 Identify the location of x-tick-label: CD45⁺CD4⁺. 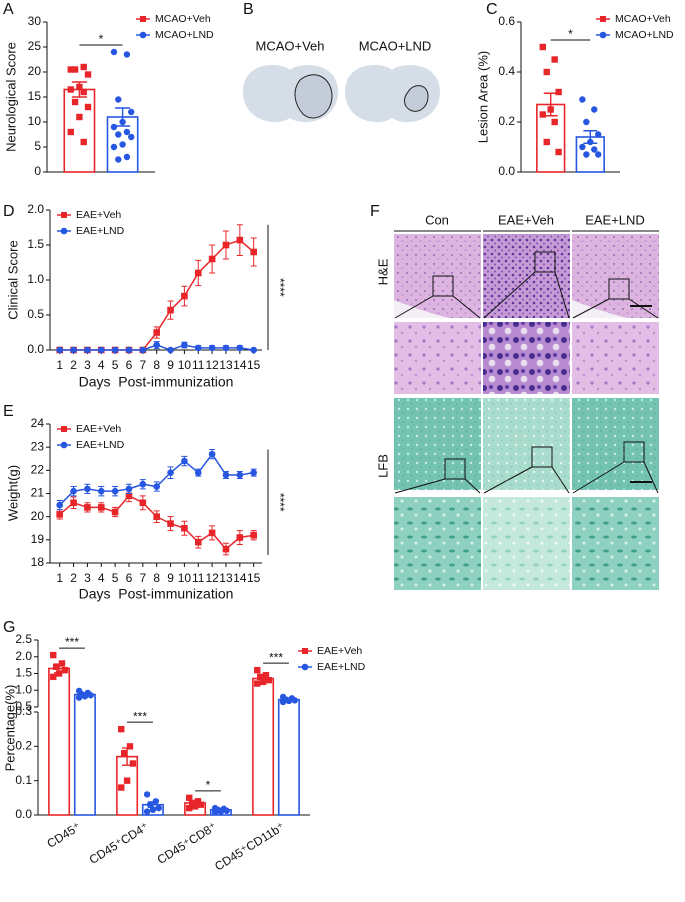
(119, 843).